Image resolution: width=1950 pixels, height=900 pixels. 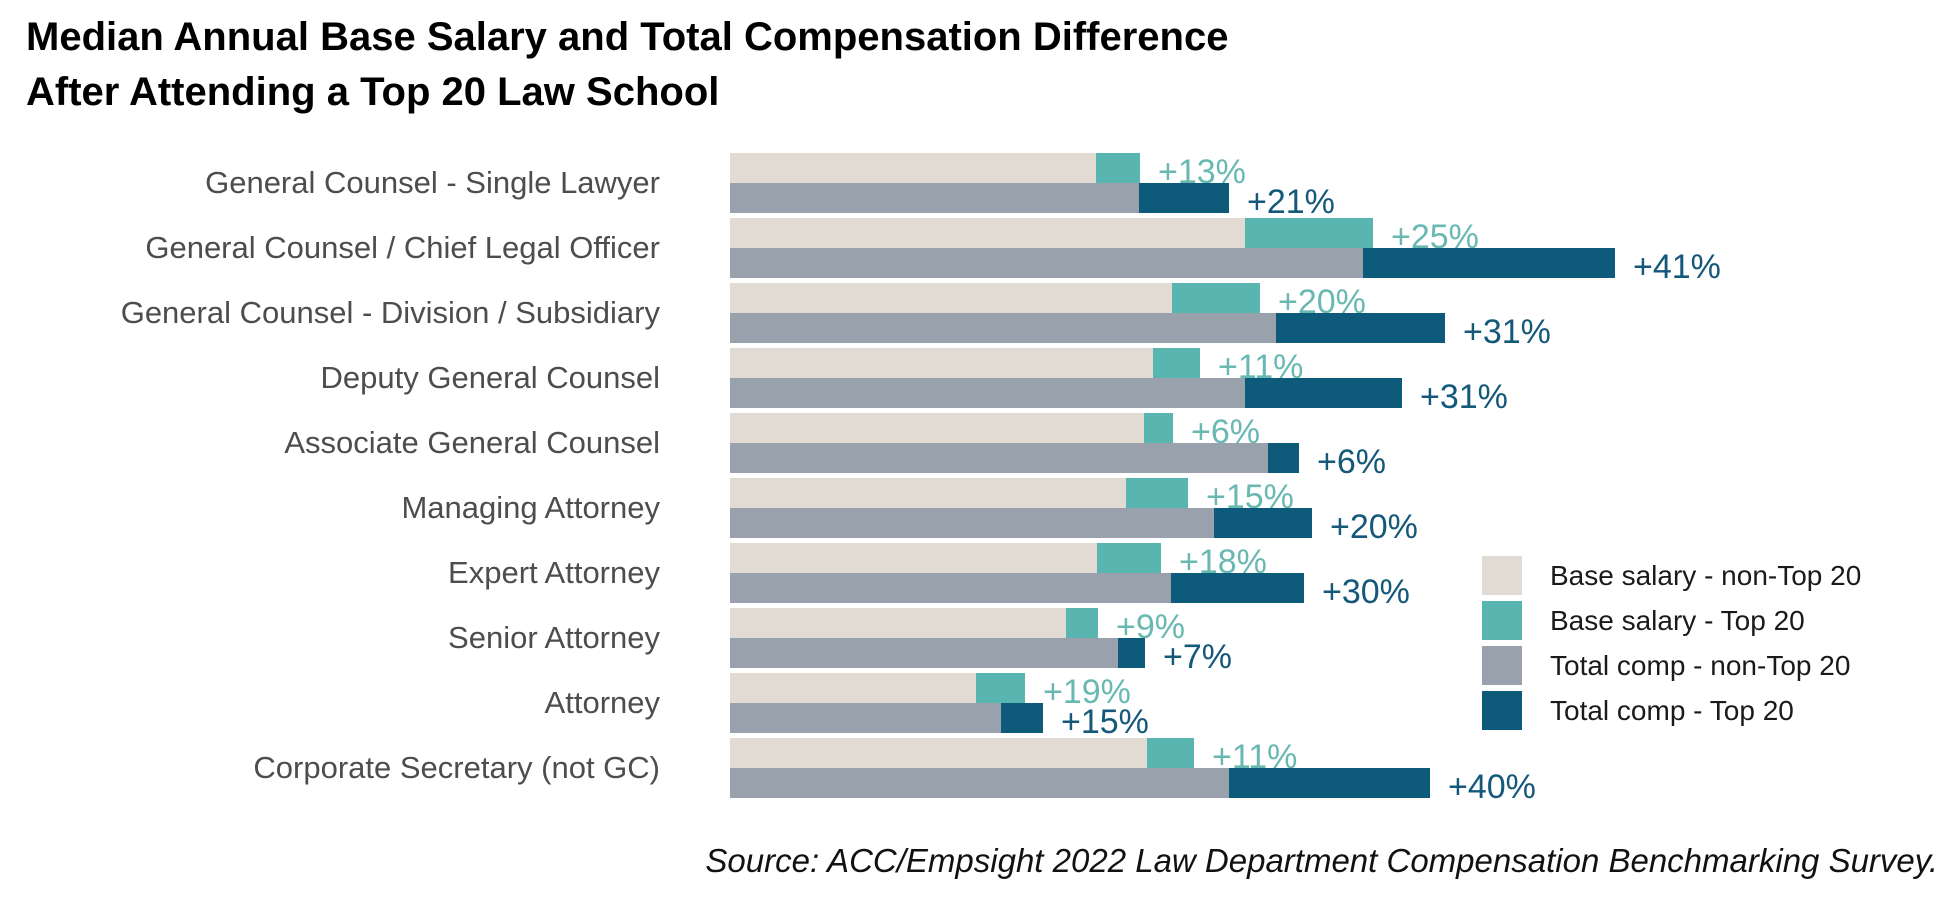 I want to click on row-label: General Counsel / Chief Legal Officer, so click(x=402, y=247).